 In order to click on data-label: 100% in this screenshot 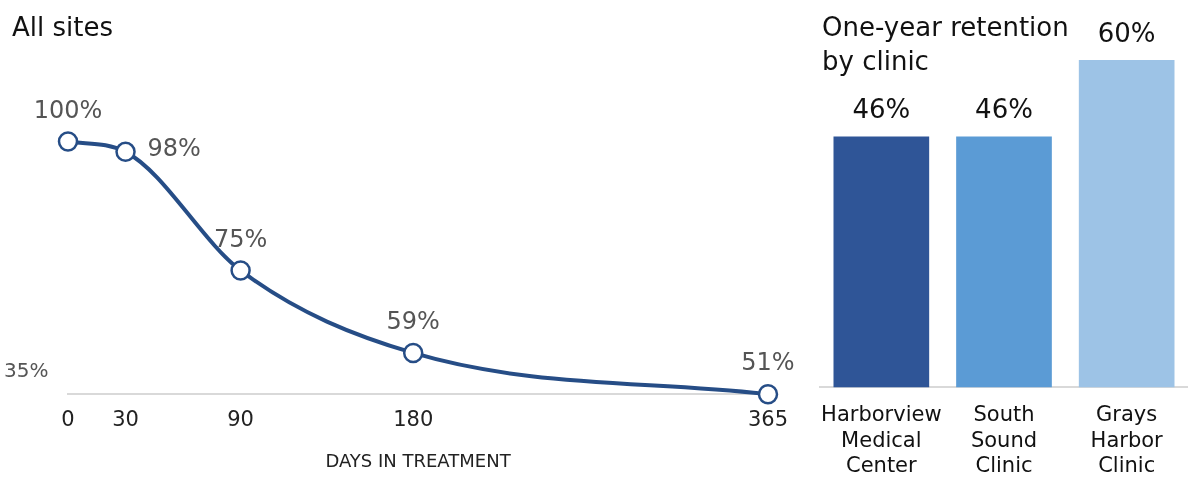, I will do `click(68, 109)`.